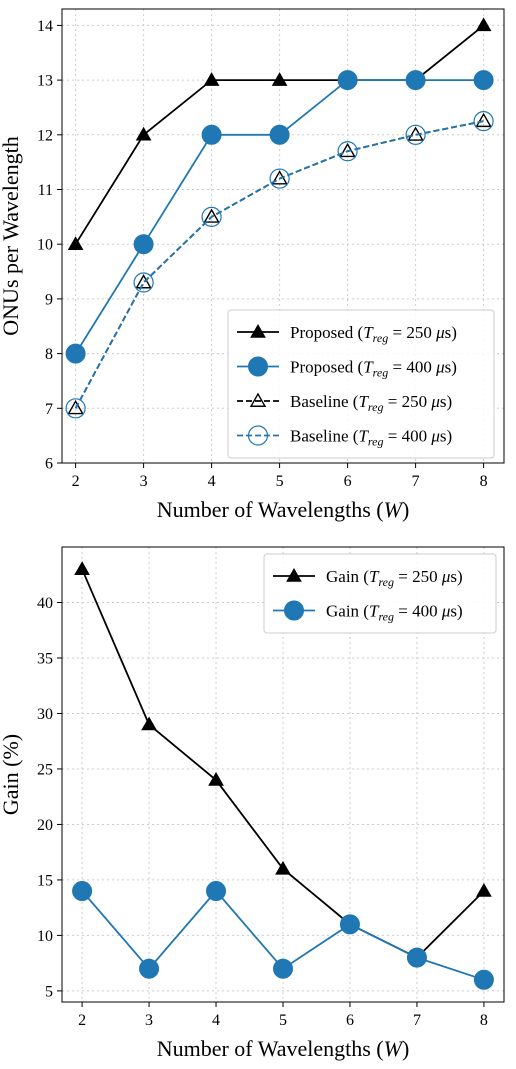 The height and width of the screenshot is (1069, 516). Describe the element at coordinates (49, 464) in the screenshot. I see `y-tick-label: 6` at that location.